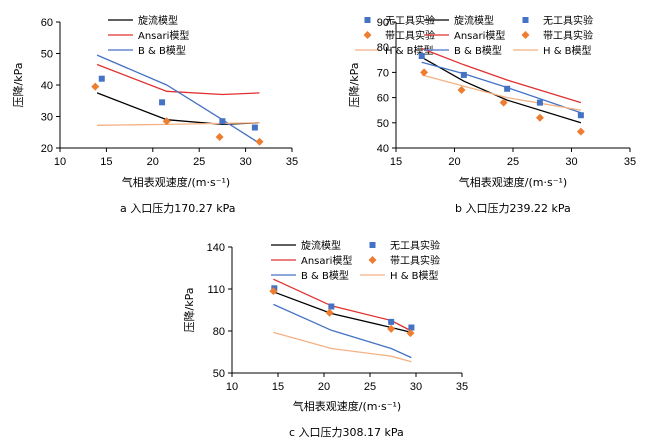 Image resolution: width=666 pixels, height=448 pixels. What do you see at coordinates (383, 23) in the screenshot?
I see `y-tick-label: 90` at bounding box center [383, 23].